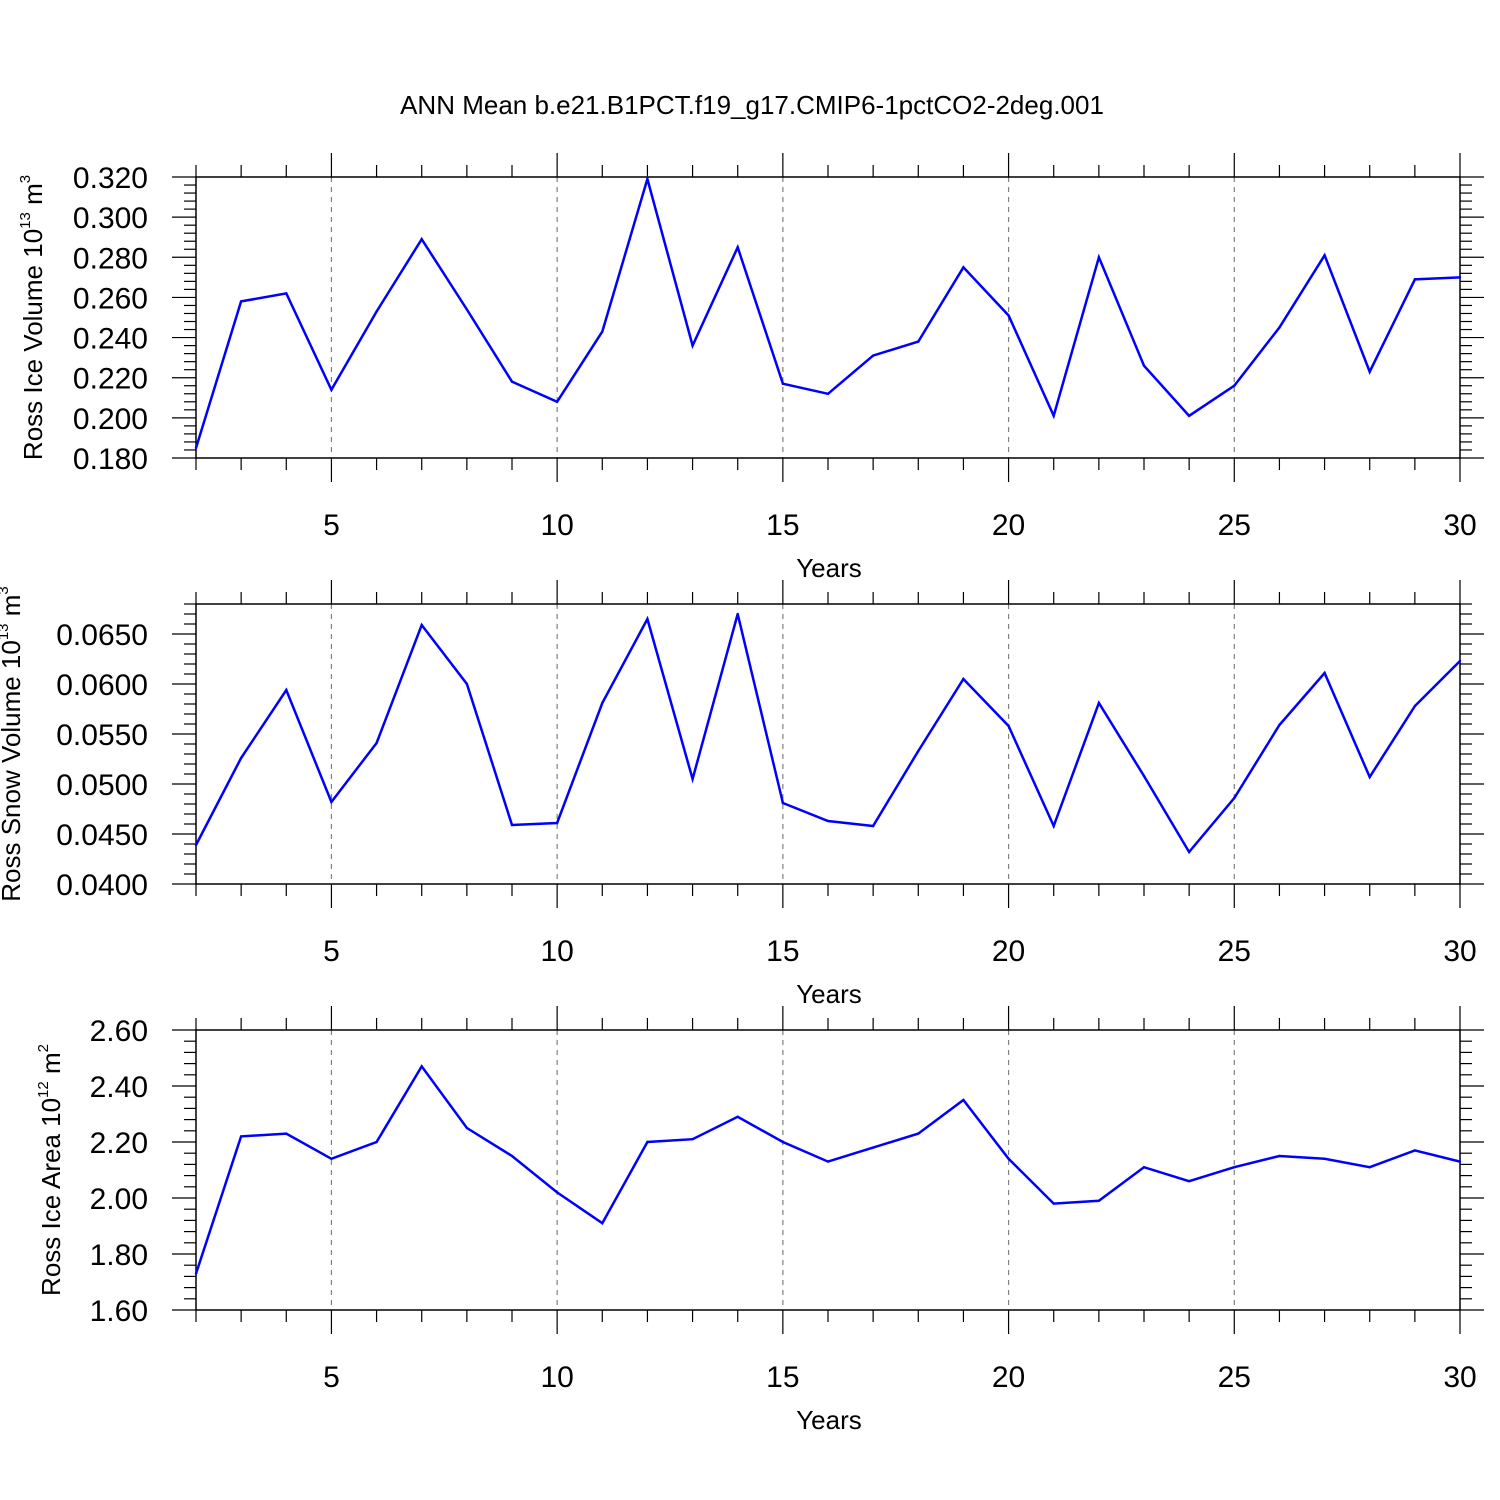 This screenshot has height=1500, width=1500. Describe the element at coordinates (102, 785) in the screenshot. I see `y-tick-label: 0.0500` at that location.